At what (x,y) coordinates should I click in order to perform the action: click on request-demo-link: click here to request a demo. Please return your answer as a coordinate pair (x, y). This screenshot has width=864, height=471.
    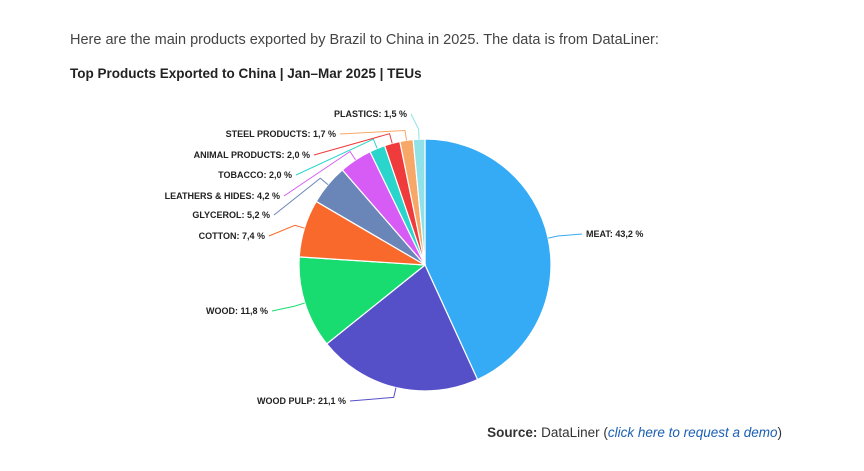
    Looking at the image, I should click on (692, 432).